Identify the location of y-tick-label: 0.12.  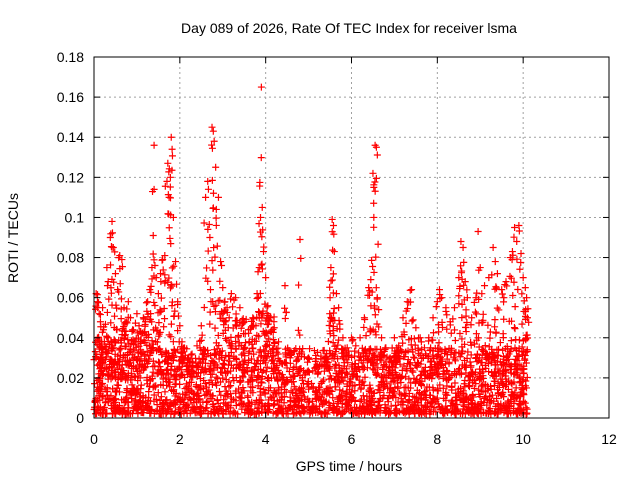
(70, 177).